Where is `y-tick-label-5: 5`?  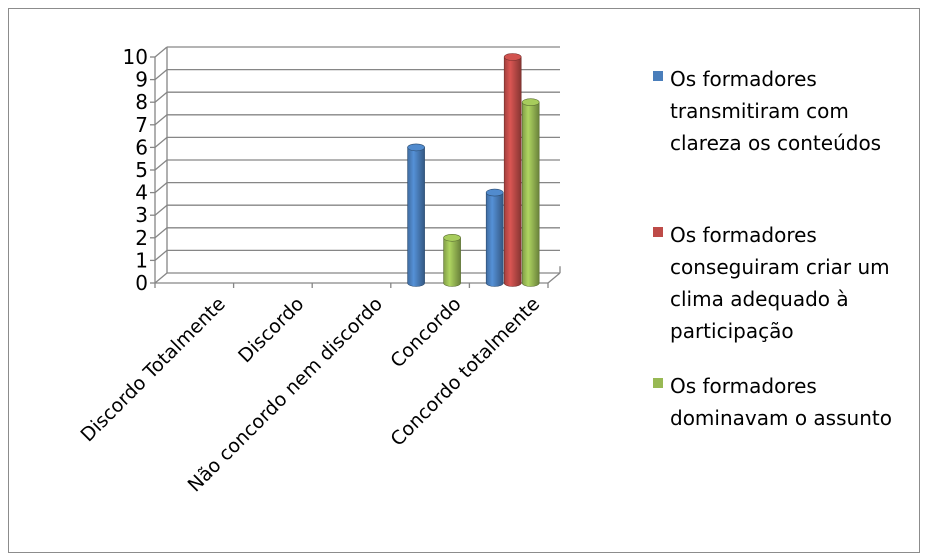 y-tick-label-5: 5 is located at coordinates (141, 170).